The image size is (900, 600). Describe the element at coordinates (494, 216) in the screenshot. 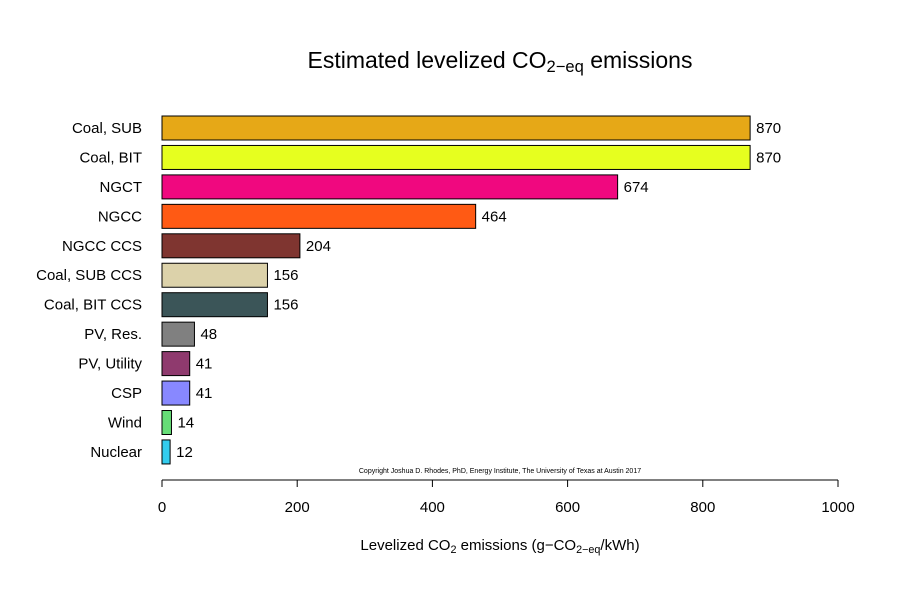

I see `value-label: 464` at that location.